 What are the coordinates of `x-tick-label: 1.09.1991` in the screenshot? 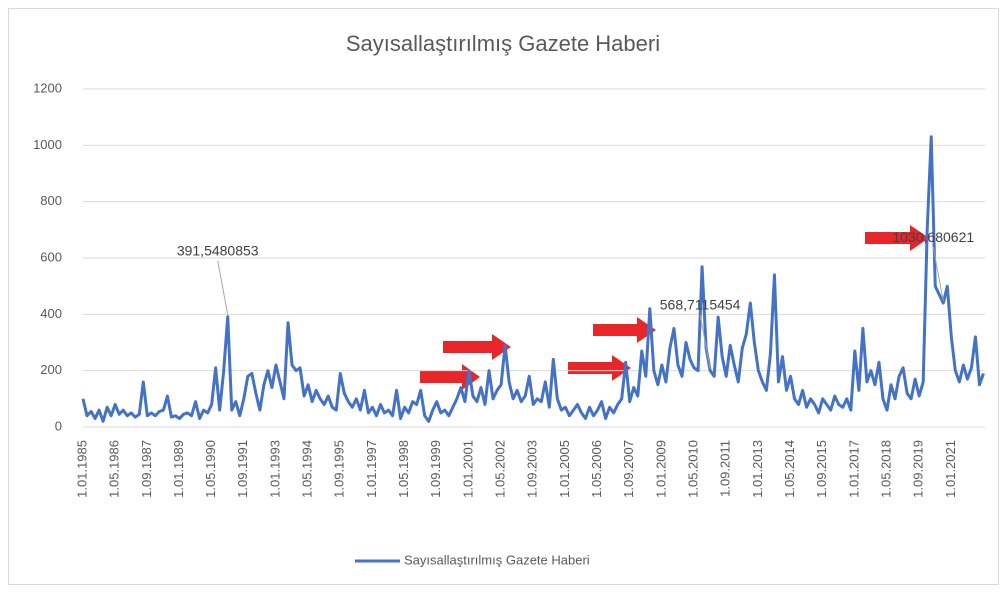 It's located at (242, 469).